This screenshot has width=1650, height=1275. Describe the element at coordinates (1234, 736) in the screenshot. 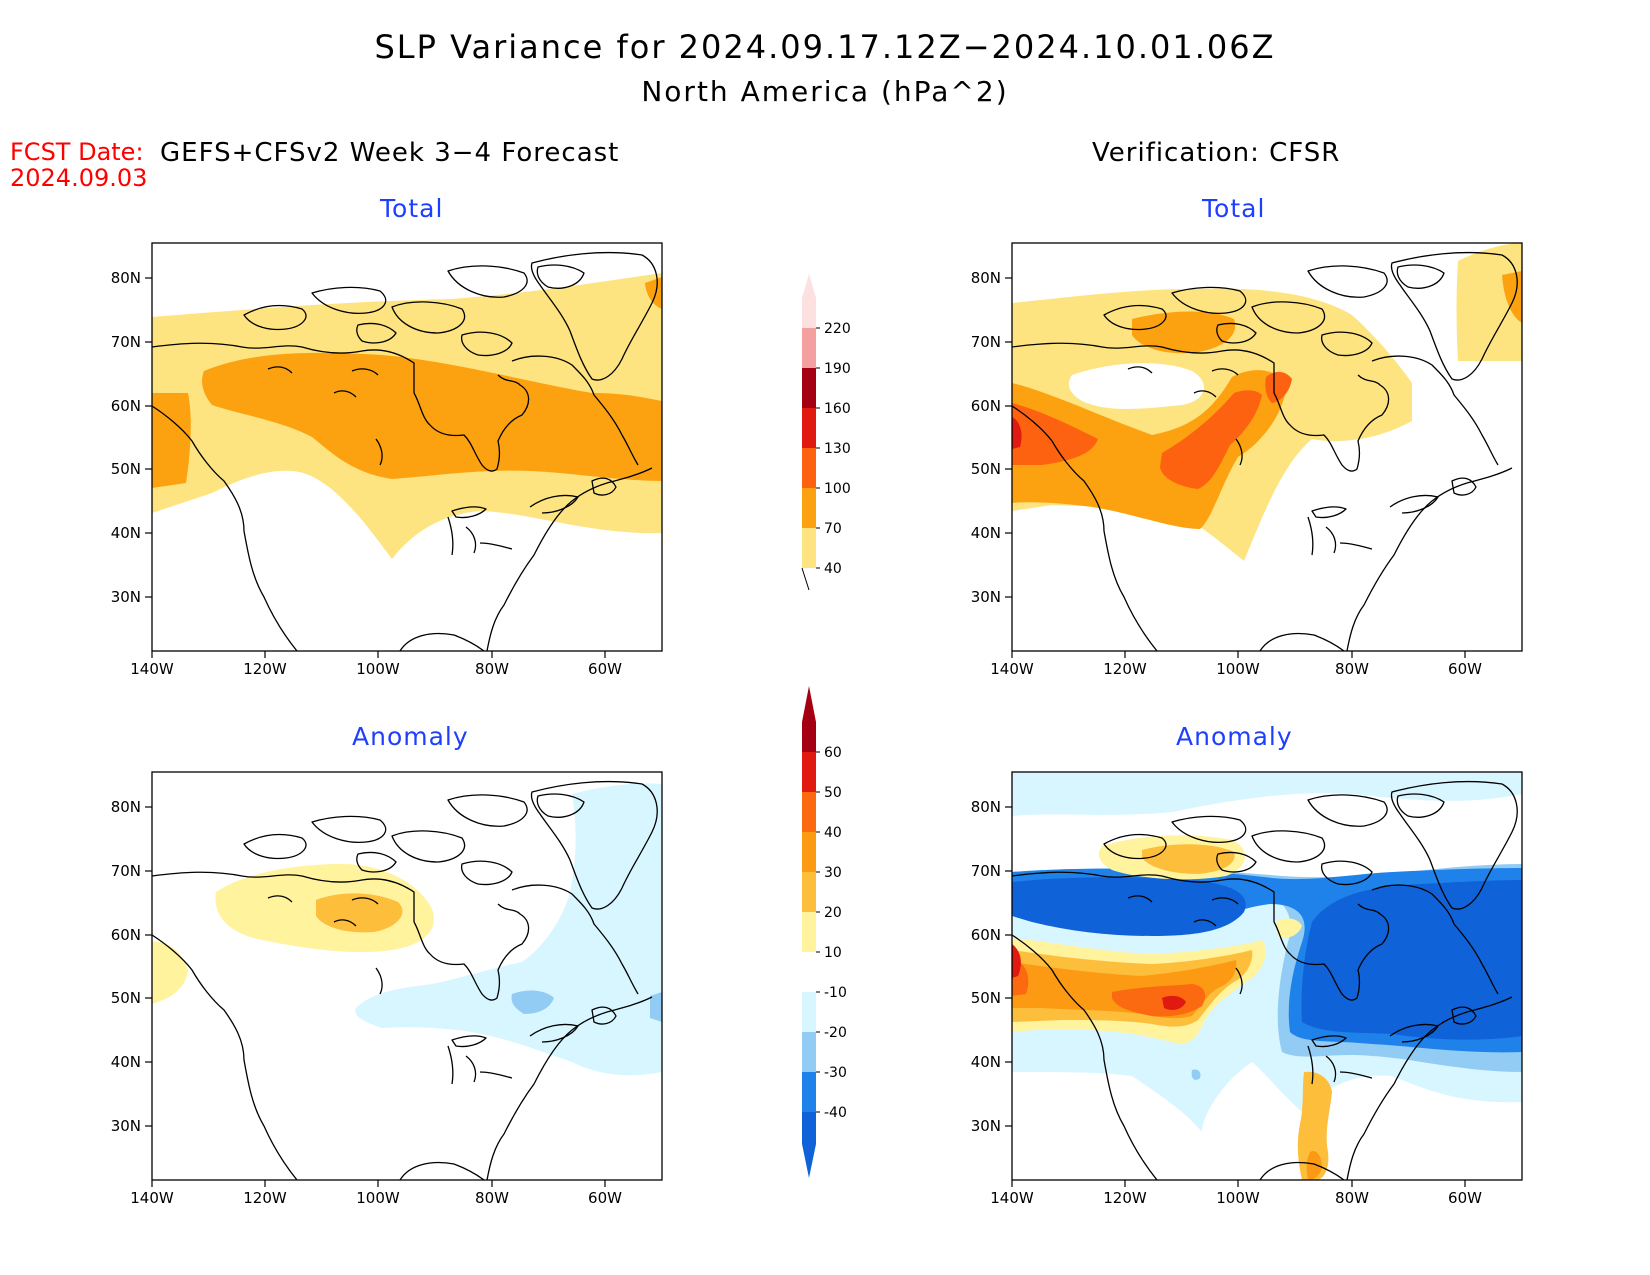

I see `verification-anomaly-label: Anomaly` at that location.